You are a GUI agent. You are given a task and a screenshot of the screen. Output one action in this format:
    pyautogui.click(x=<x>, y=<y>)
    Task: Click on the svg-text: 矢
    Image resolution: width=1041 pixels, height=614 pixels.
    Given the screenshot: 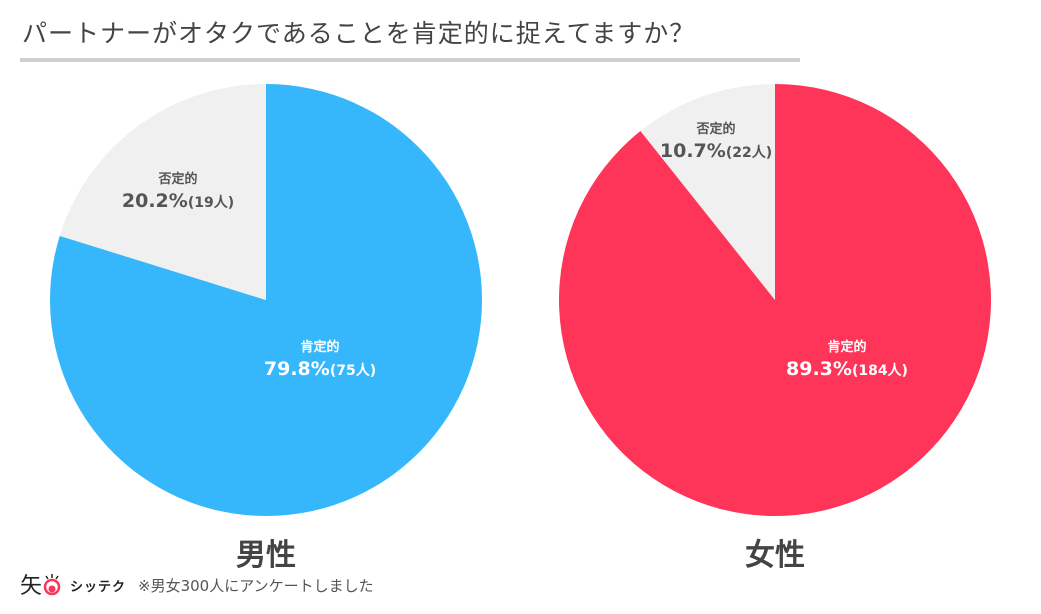 What is the action you would take?
    pyautogui.click(x=31, y=586)
    